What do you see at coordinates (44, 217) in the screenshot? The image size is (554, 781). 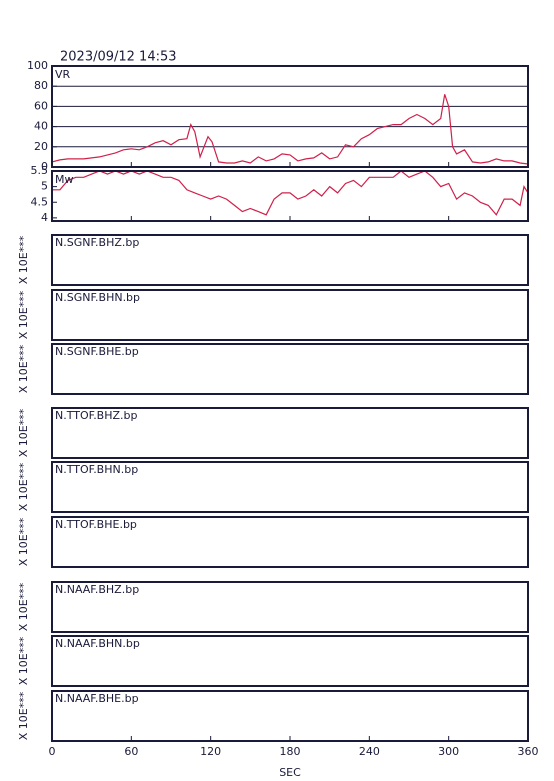 I see `y-tick-label: 4` at bounding box center [44, 217].